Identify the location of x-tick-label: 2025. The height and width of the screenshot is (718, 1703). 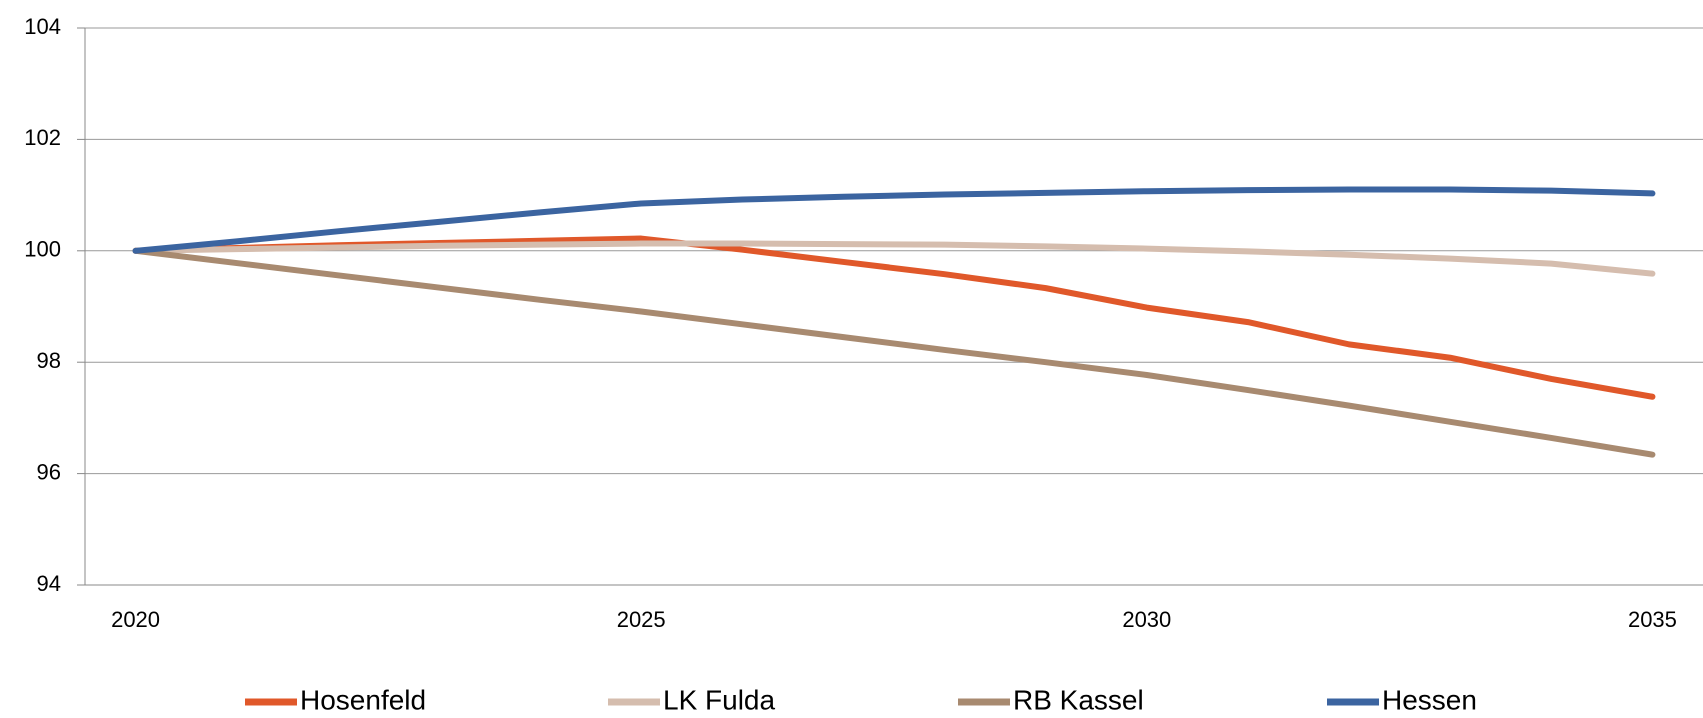
(641, 619).